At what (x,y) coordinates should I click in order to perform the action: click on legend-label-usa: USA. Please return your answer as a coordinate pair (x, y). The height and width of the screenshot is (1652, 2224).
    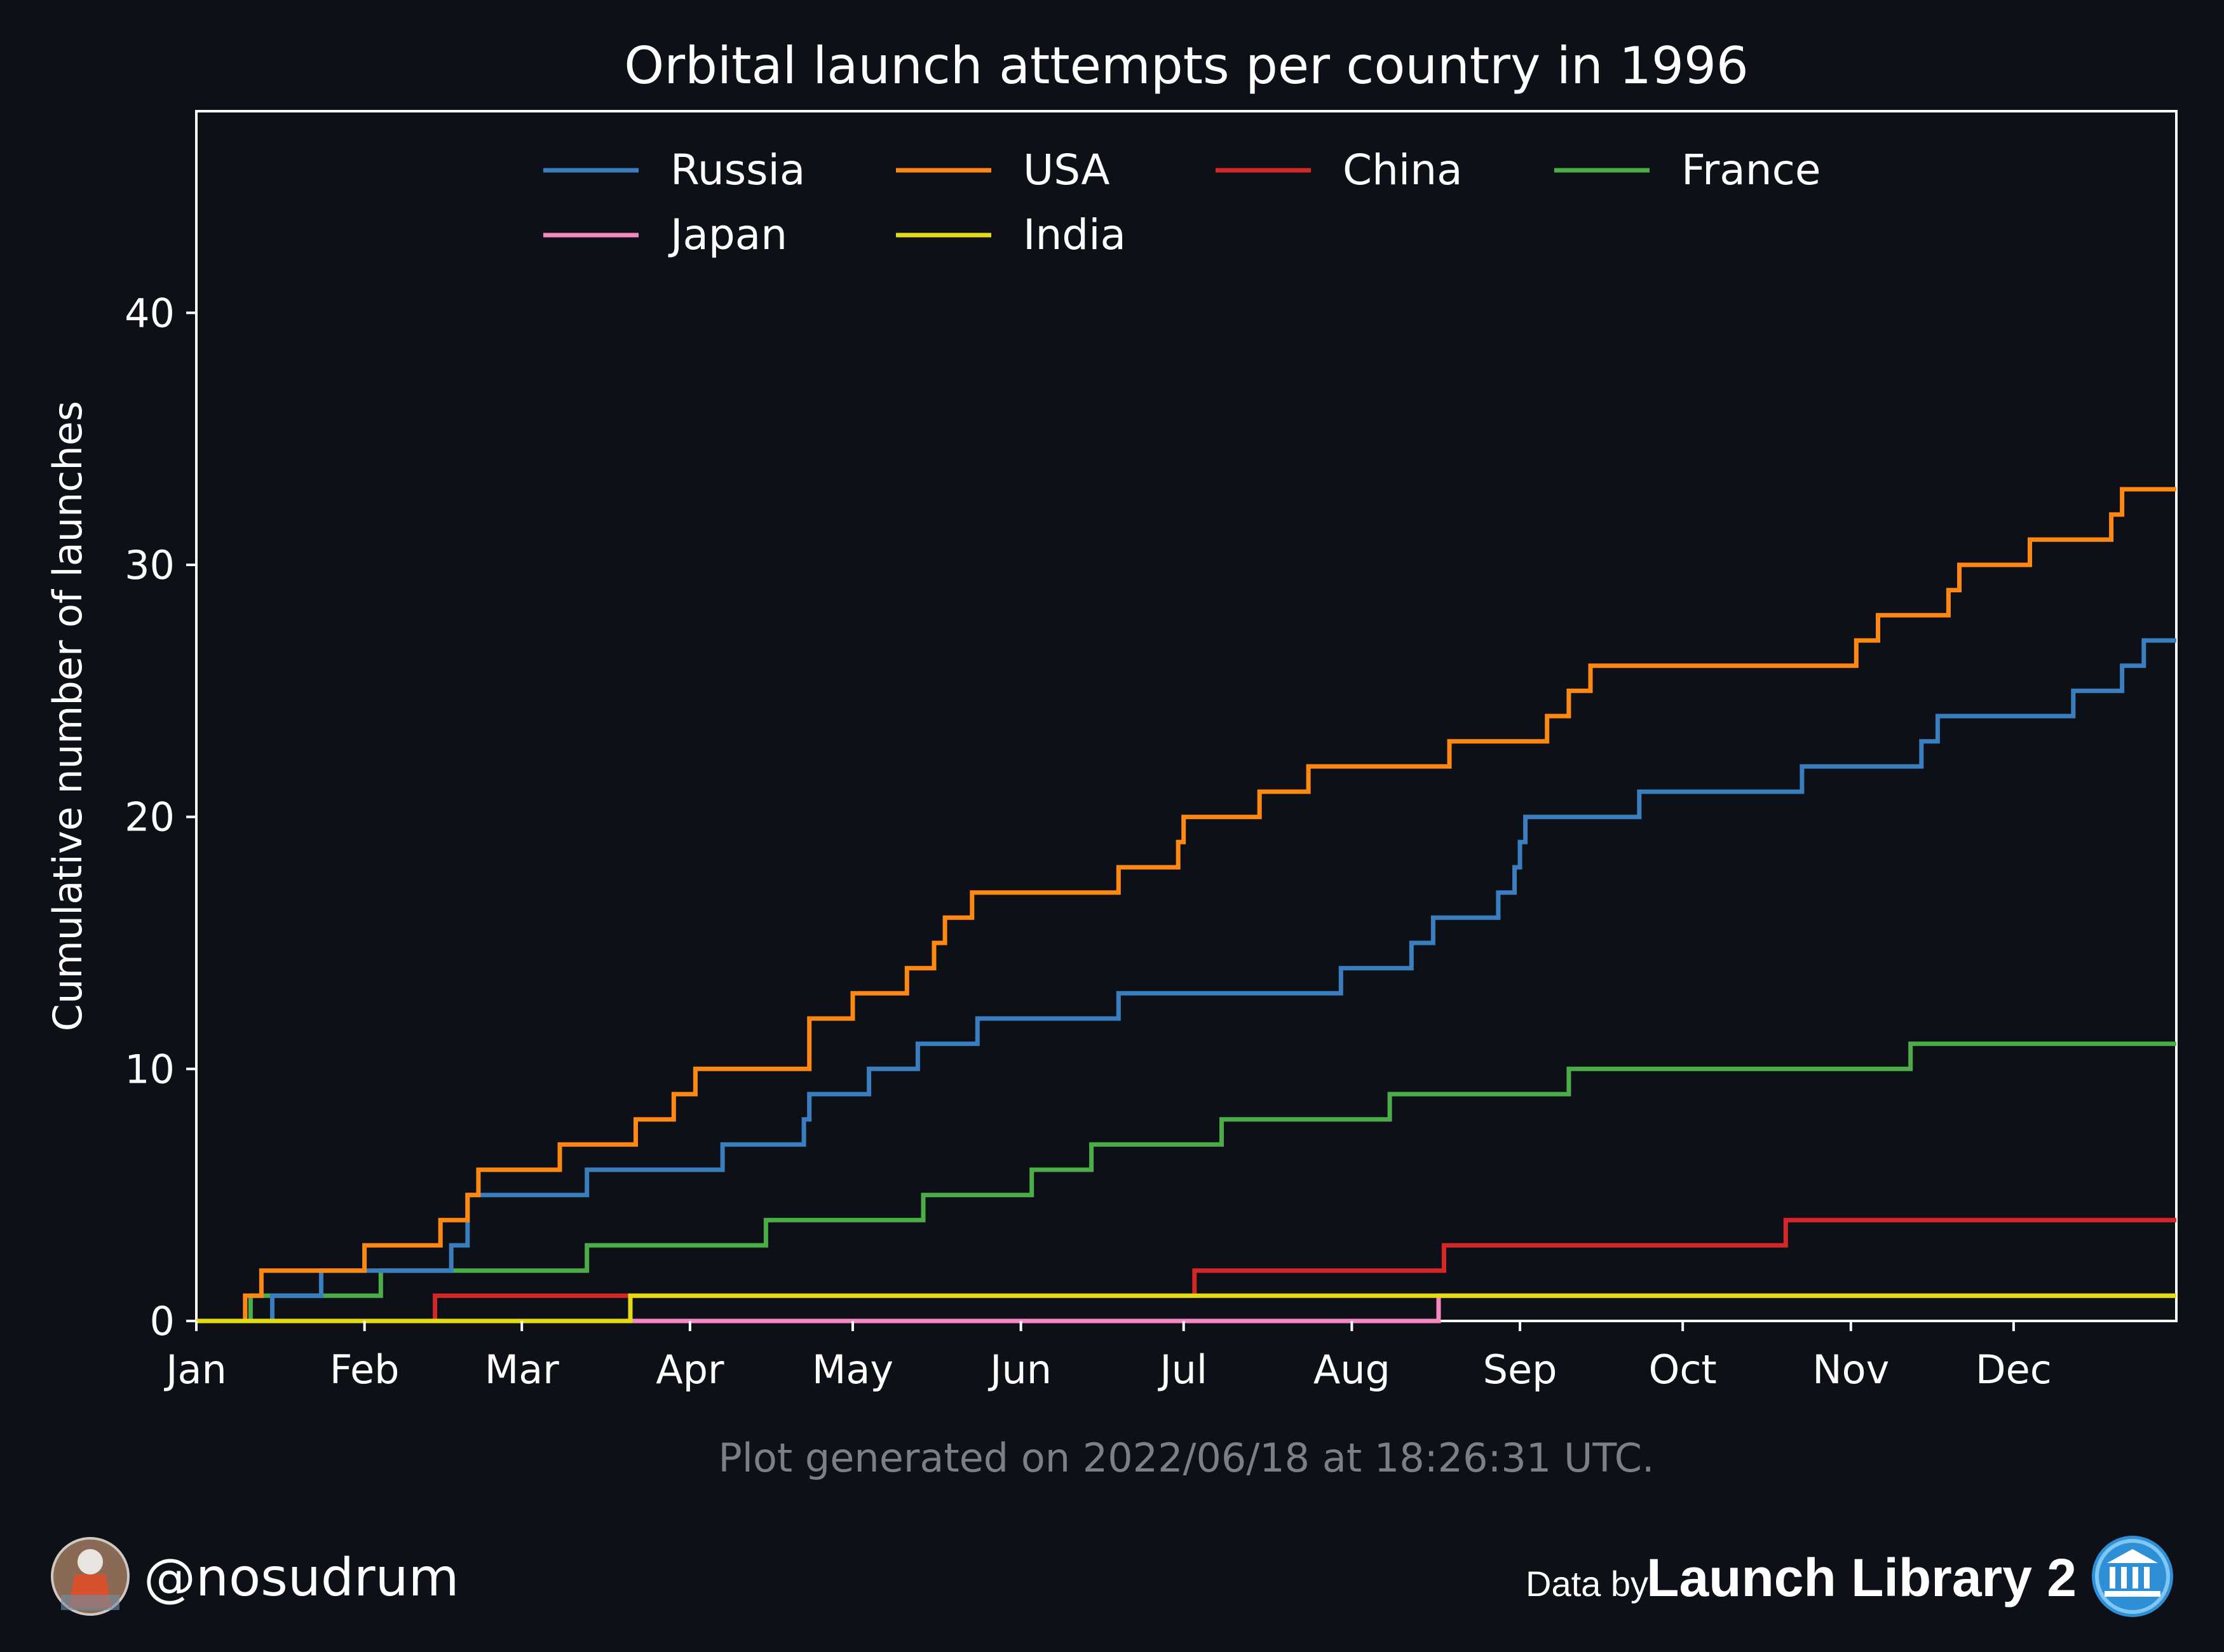
    Looking at the image, I should click on (1066, 170).